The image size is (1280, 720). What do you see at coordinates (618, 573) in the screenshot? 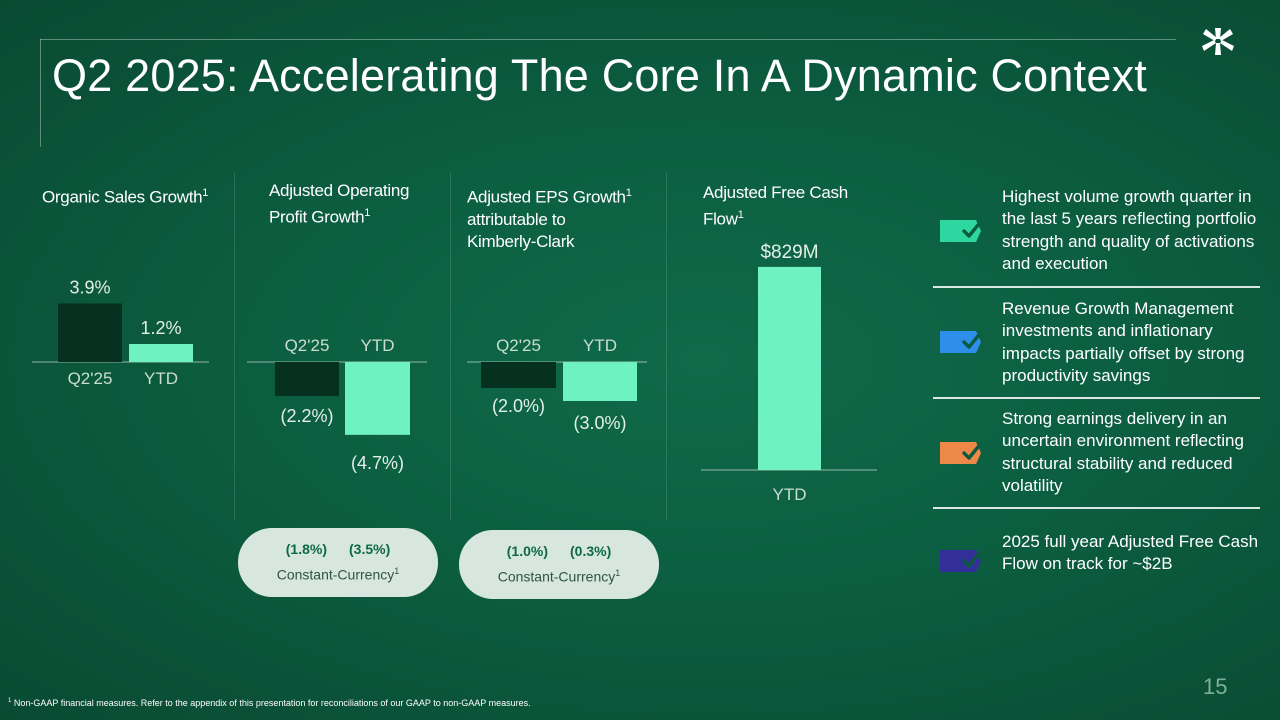
I see `eps-cc-sup: 1` at bounding box center [618, 573].